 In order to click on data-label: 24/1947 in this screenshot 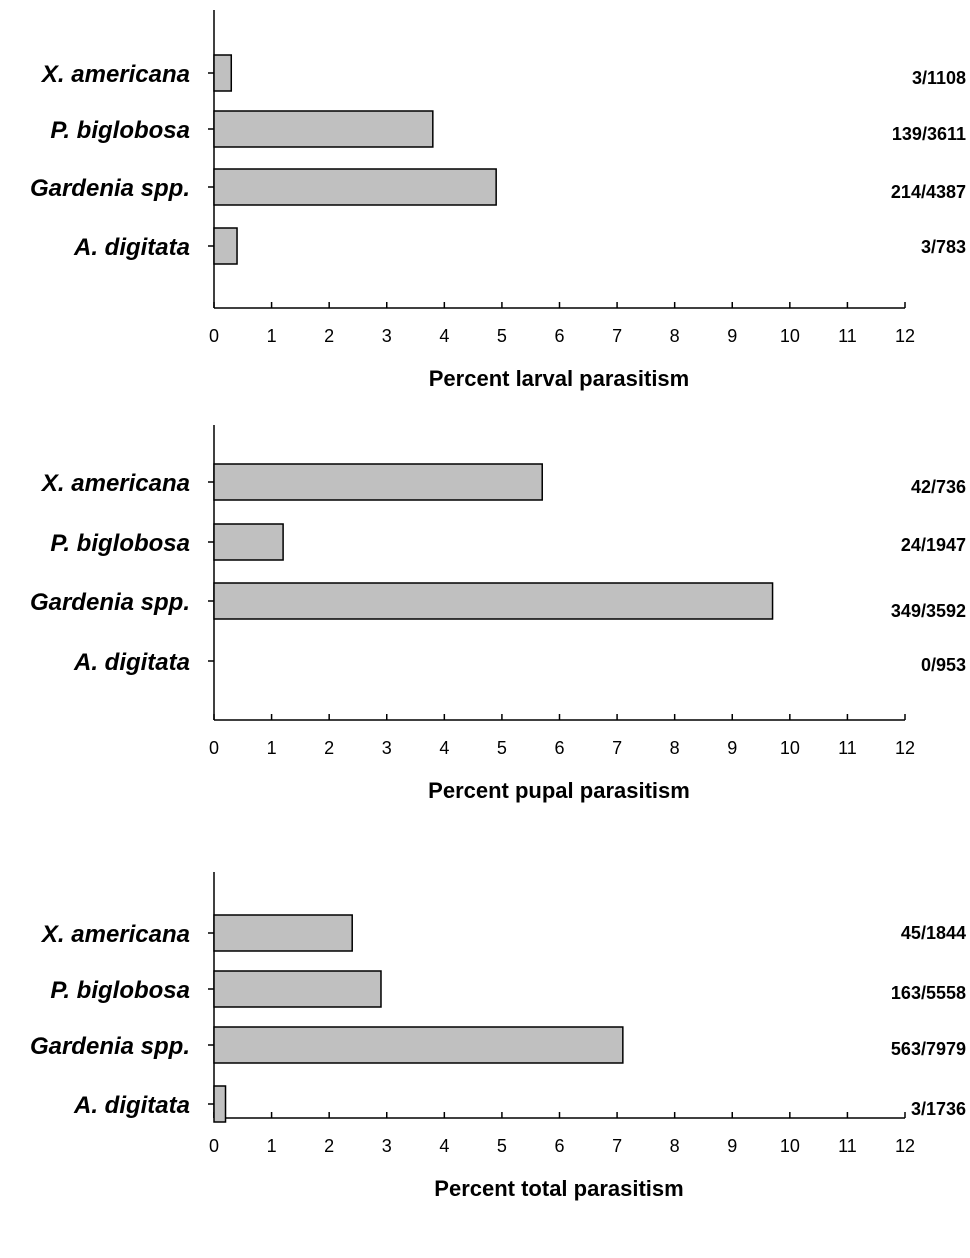, I will do `click(933, 545)`.